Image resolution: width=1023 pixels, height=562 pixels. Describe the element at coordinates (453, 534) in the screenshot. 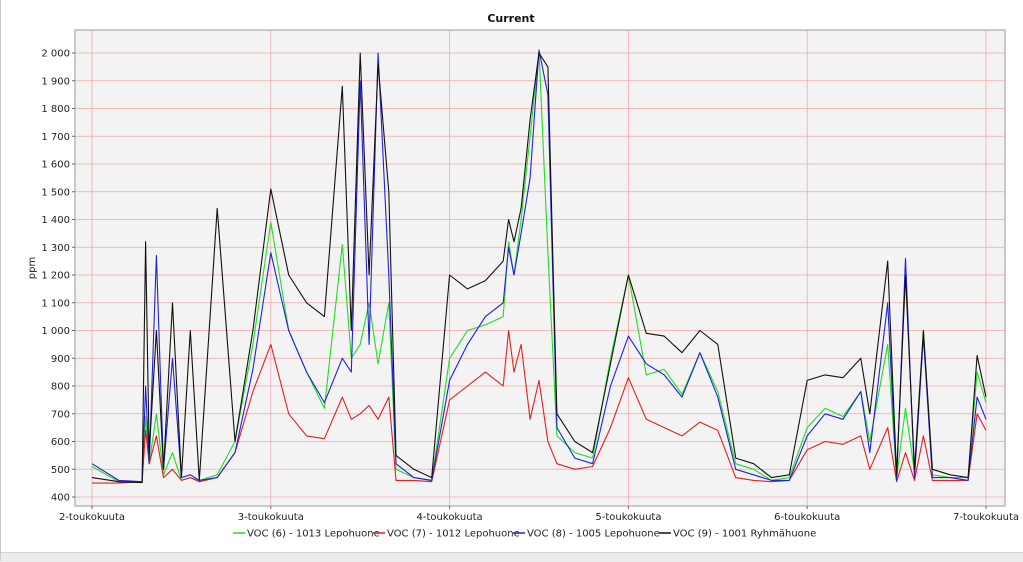

I see `legend-label: VOC (7) - 1012 Lepohuone` at that location.